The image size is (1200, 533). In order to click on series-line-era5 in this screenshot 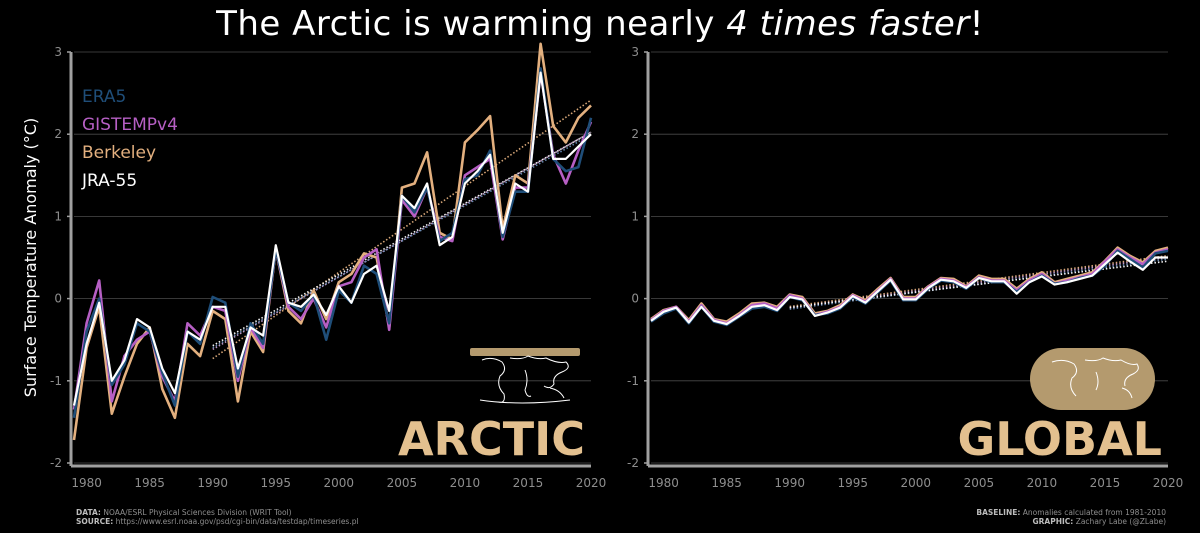, I will do `click(909, 288)`.